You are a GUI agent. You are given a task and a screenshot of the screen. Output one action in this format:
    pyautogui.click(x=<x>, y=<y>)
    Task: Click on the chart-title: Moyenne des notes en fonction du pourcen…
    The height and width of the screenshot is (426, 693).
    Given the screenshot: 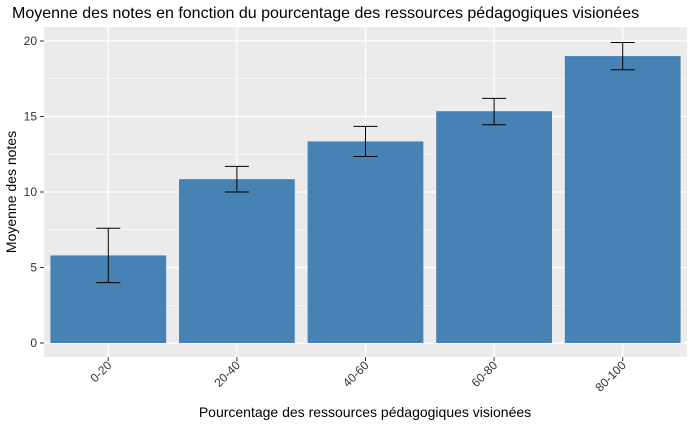 What is the action you would take?
    pyautogui.click(x=325, y=13)
    